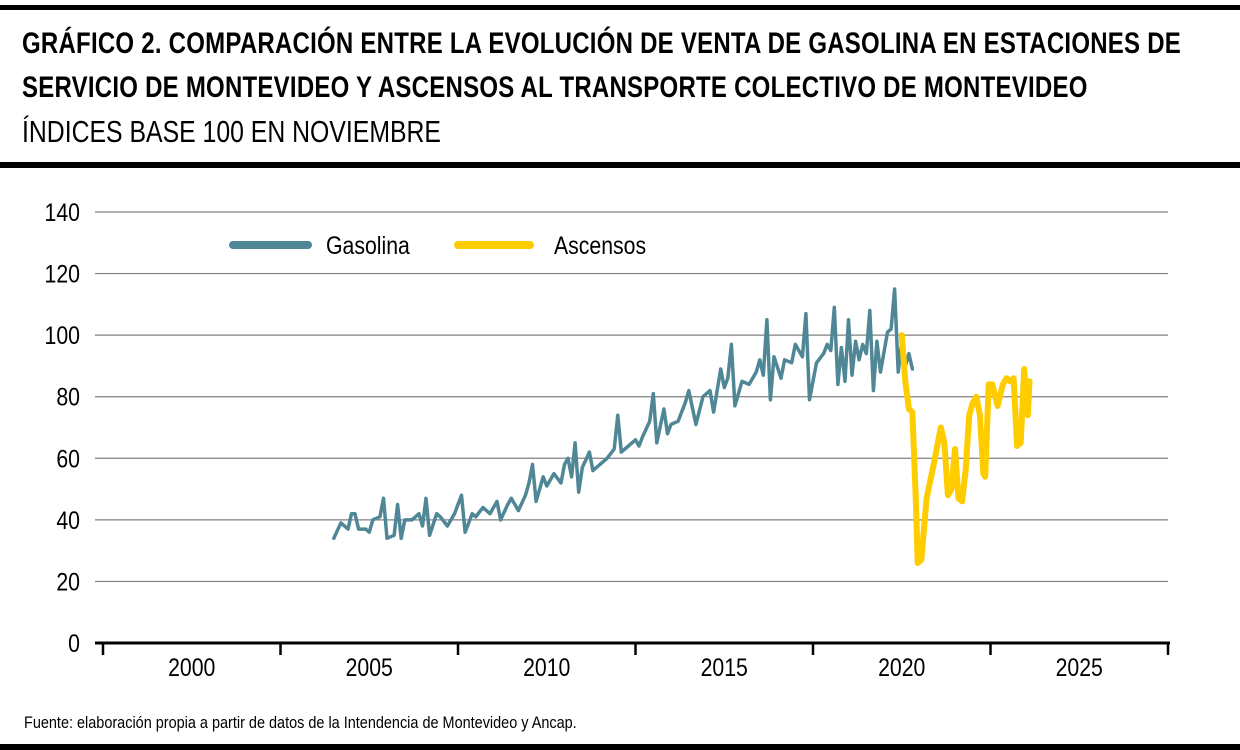  I want to click on y-tick-label: 20, so click(68, 582).